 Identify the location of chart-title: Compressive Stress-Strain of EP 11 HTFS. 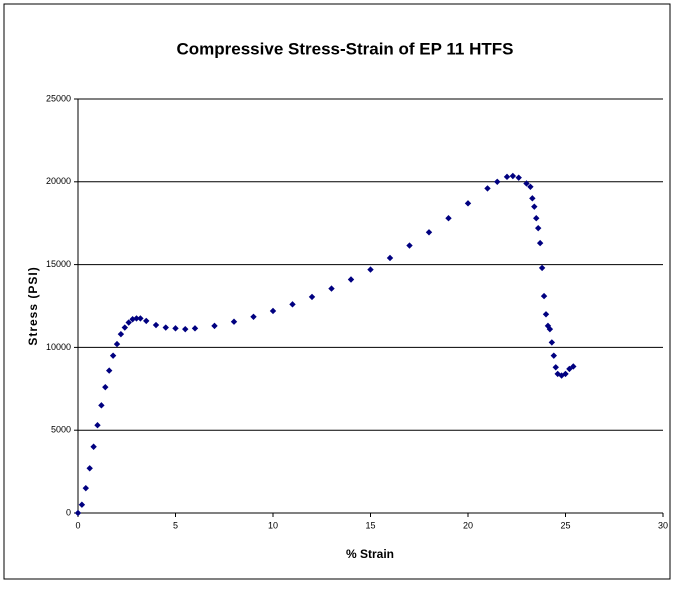
(345, 48).